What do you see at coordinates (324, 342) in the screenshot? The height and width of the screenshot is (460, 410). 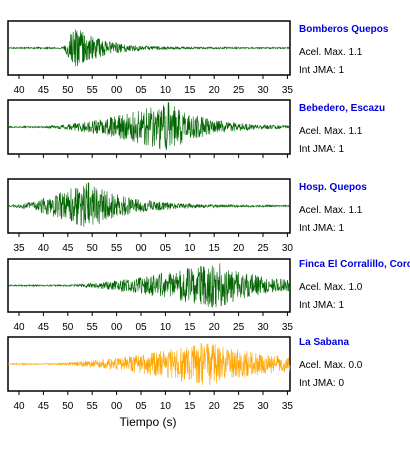 I see `station-name-la-sabana: La Sabana` at bounding box center [324, 342].